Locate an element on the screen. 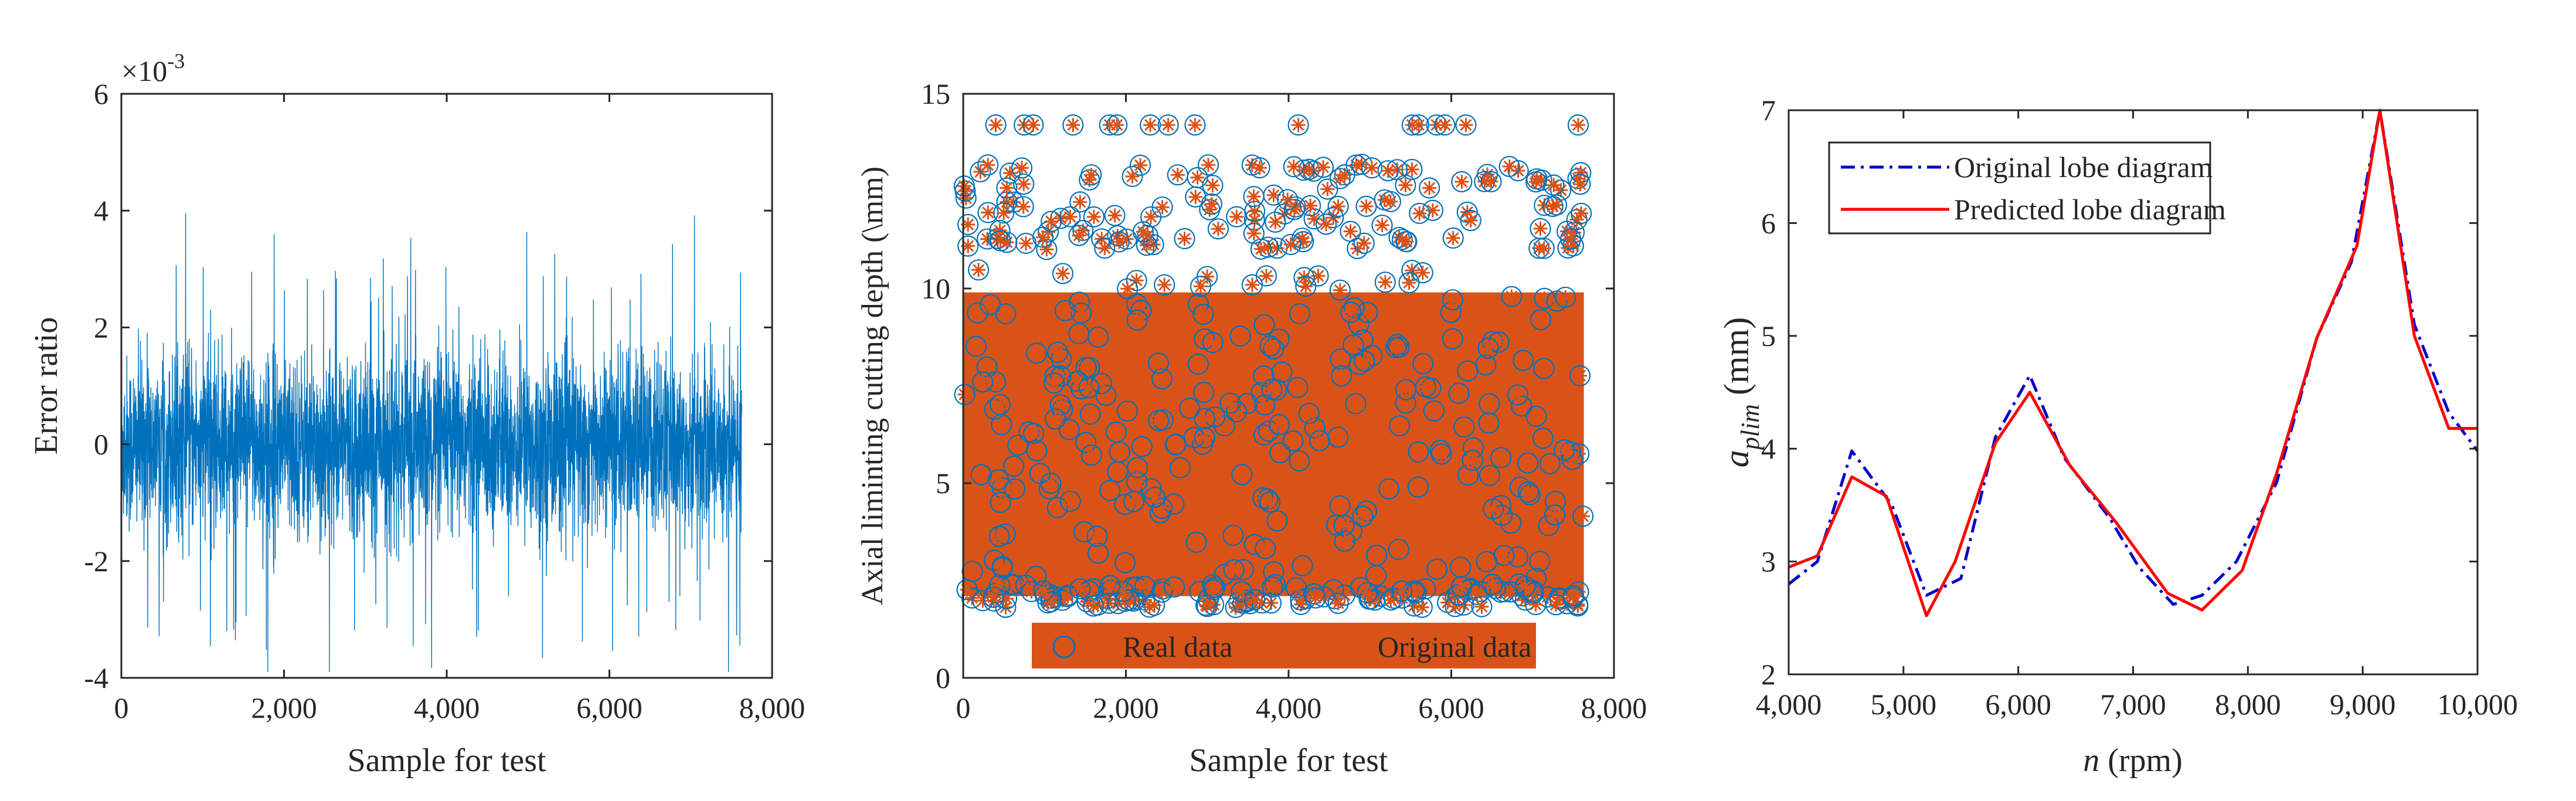  y-tick-label: 5 is located at coordinates (943, 483).